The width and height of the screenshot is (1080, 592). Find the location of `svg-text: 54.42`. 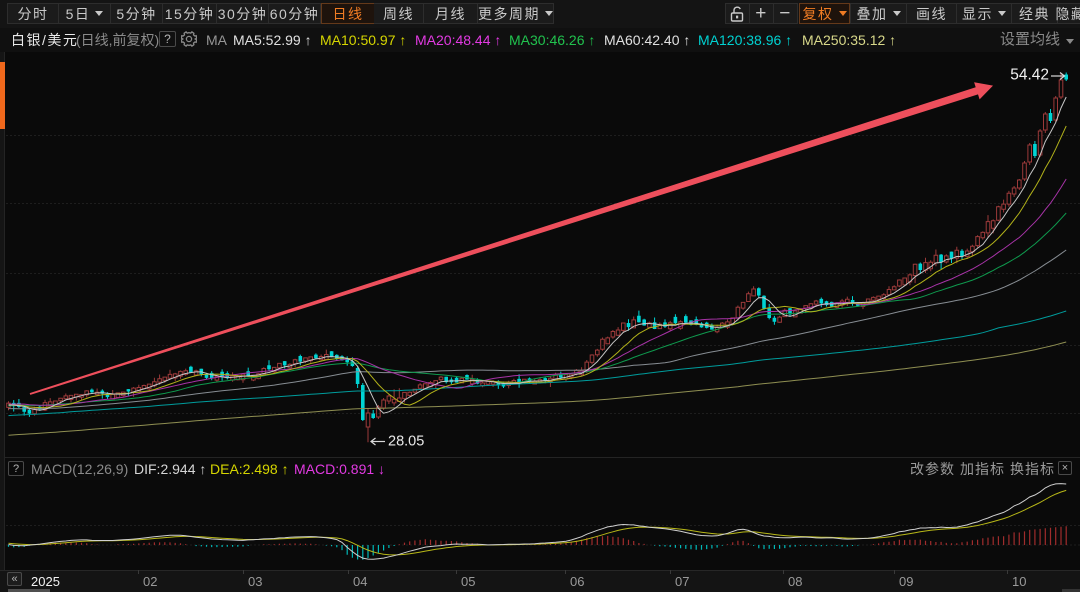

svg-text: 54.42 is located at coordinates (1029, 75).